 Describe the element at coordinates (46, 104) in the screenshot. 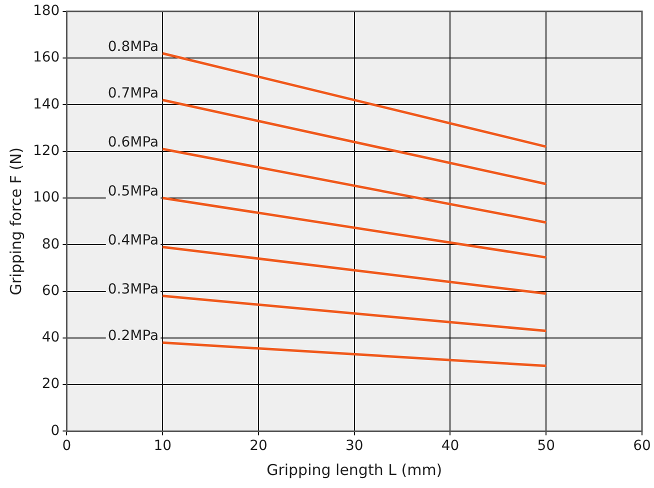

I see `y-tick-label: 140` at that location.